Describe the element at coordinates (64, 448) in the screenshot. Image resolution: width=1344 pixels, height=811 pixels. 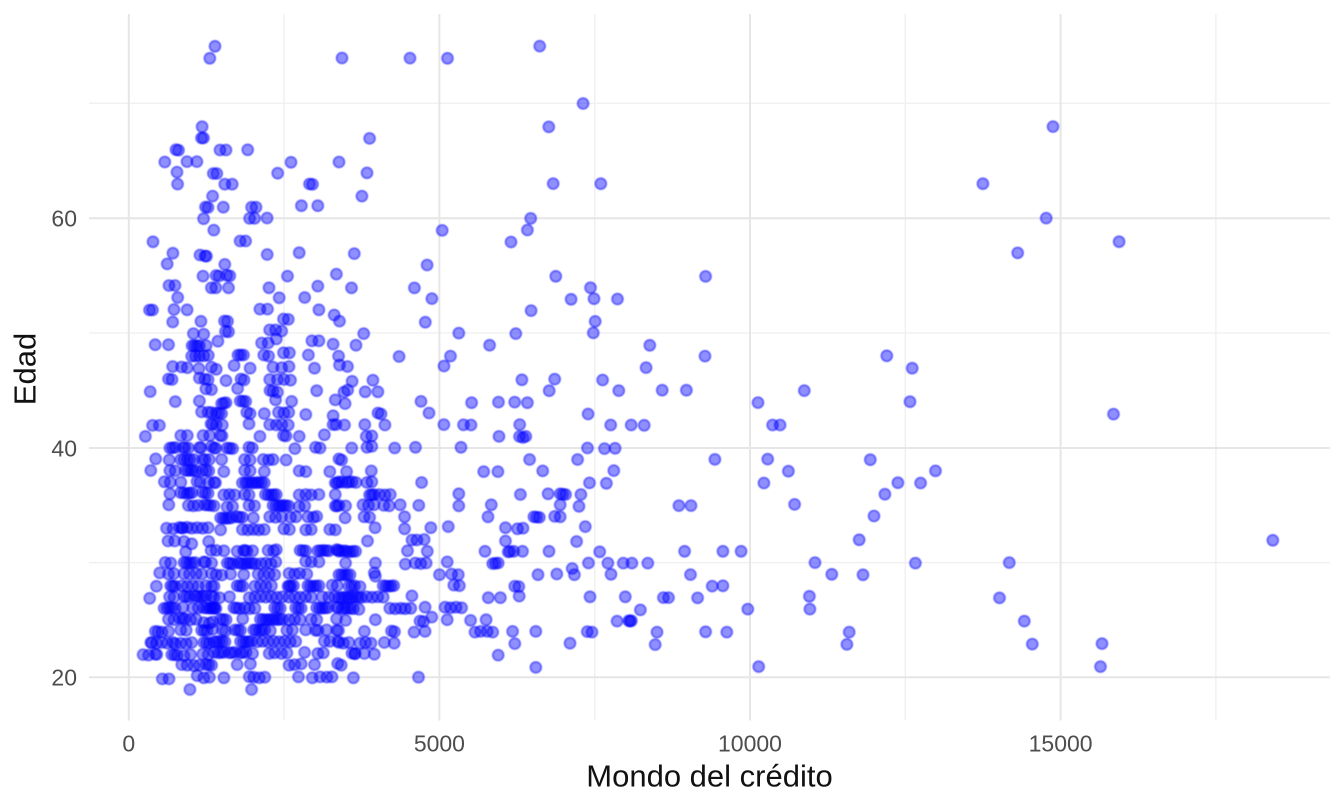
I see `svg-text: 40` at that location.